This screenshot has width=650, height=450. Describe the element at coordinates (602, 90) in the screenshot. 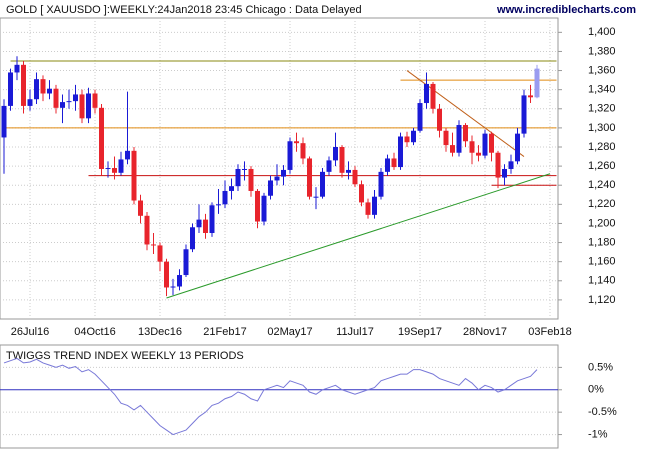

I see `y-tick-label: 1,340` at that location.